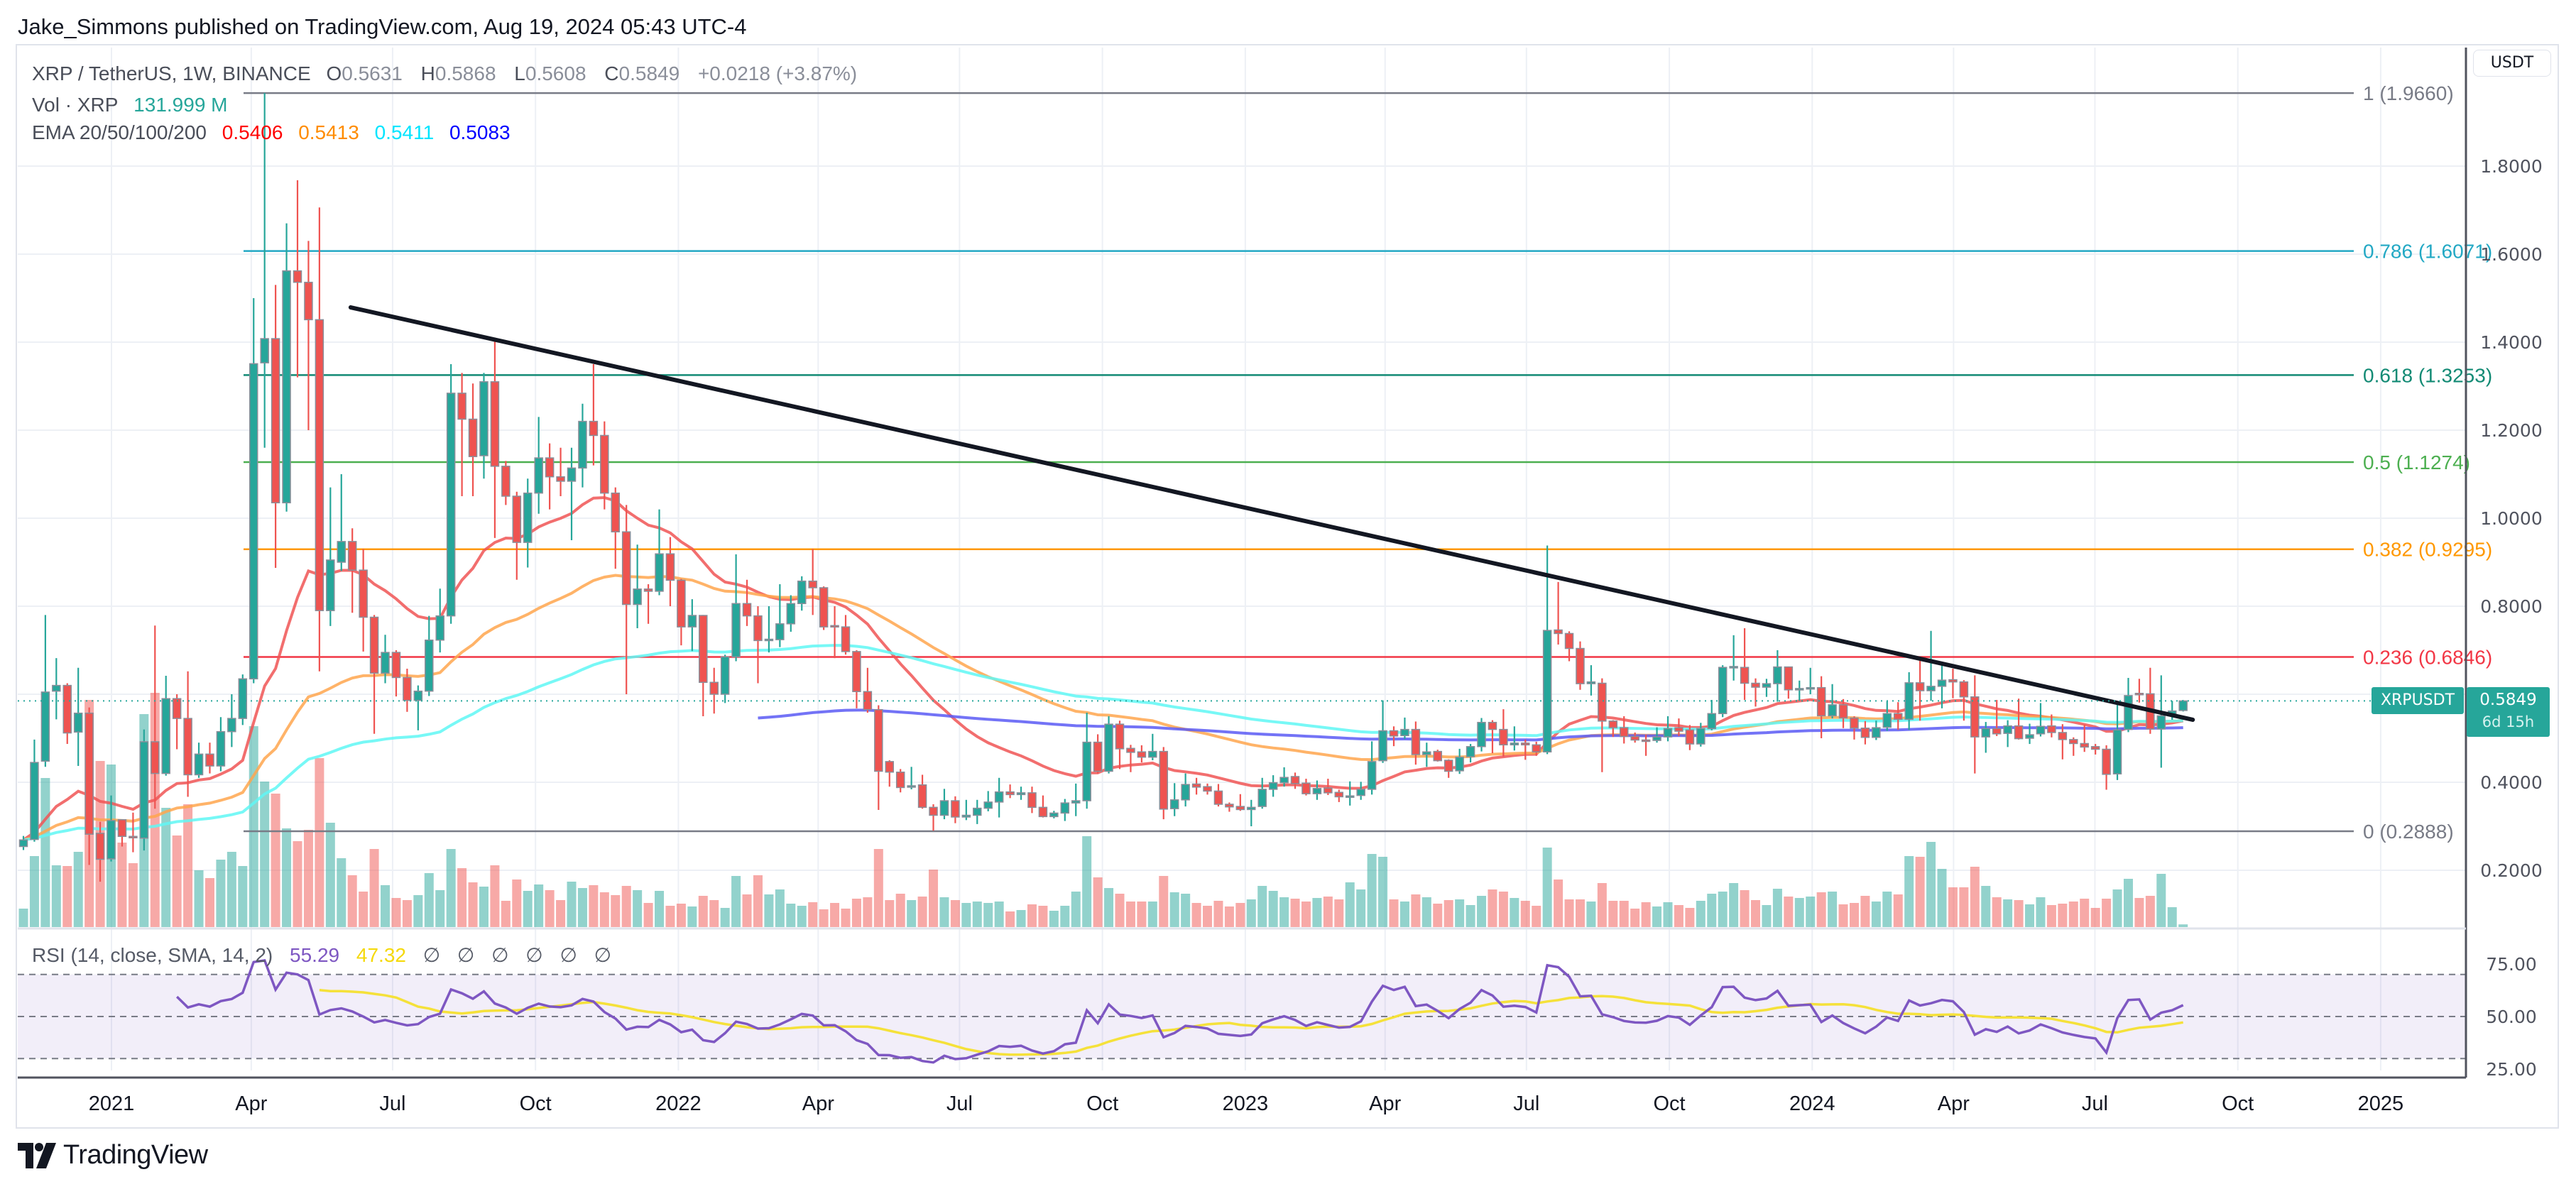  I want to click on tradingview-logo: TradingView, so click(113, 1156).